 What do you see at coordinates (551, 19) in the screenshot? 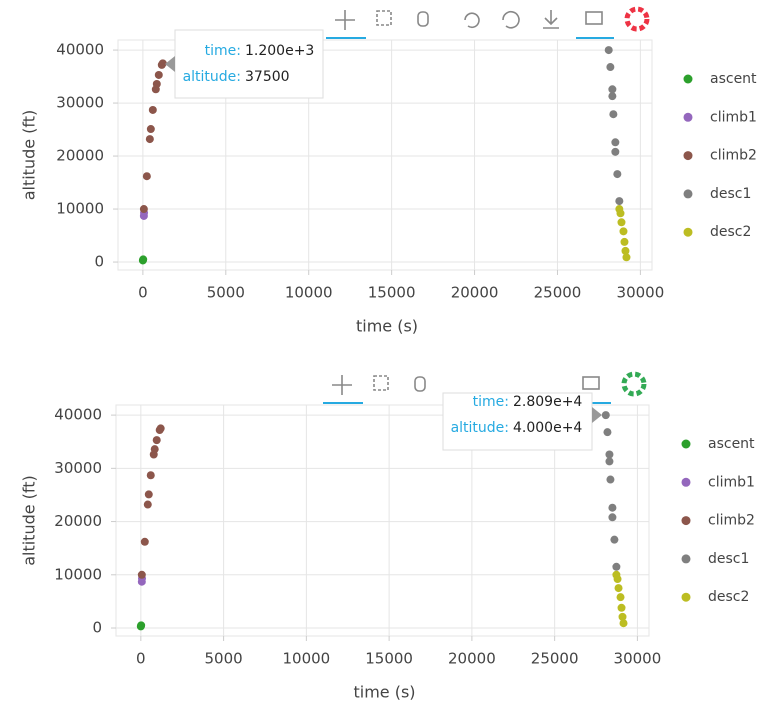
I see `save-tool` at bounding box center [551, 19].